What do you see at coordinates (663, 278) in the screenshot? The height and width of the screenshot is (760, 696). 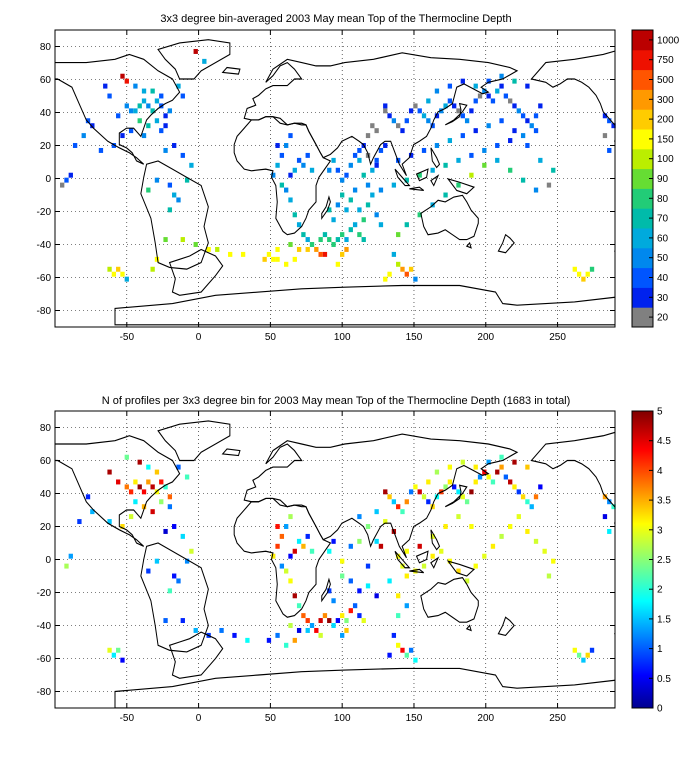 I see `colorbar-label: 40` at bounding box center [663, 278].